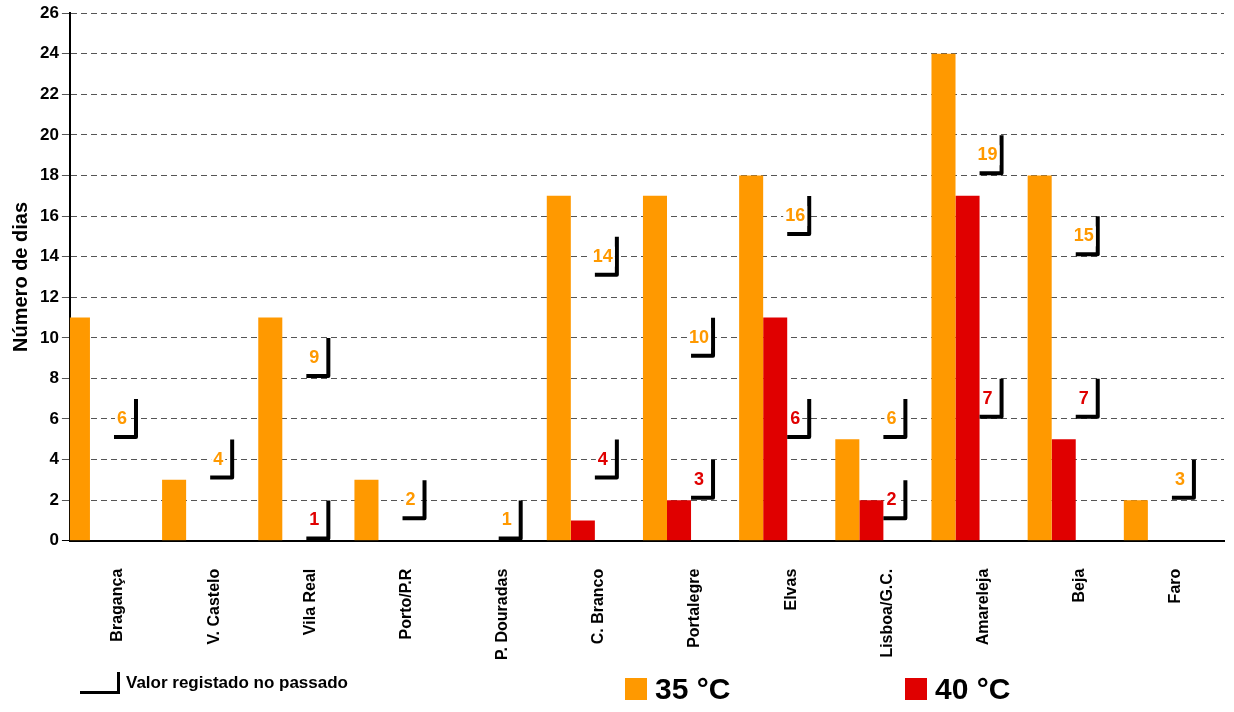 Image resolution: width=1234 pixels, height=712 pixels. What do you see at coordinates (49, 256) in the screenshot?
I see `y-tick-label: 14` at bounding box center [49, 256].